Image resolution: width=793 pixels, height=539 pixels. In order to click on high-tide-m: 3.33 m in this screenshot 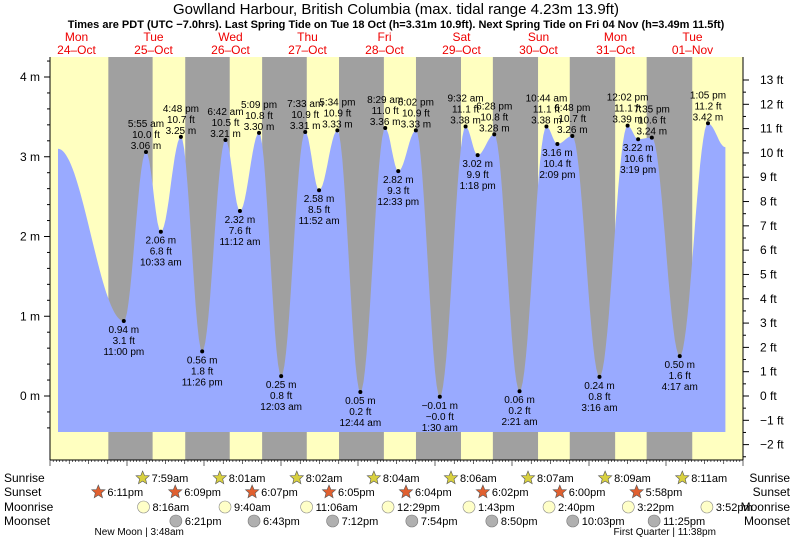, I will do `click(337, 124)`.